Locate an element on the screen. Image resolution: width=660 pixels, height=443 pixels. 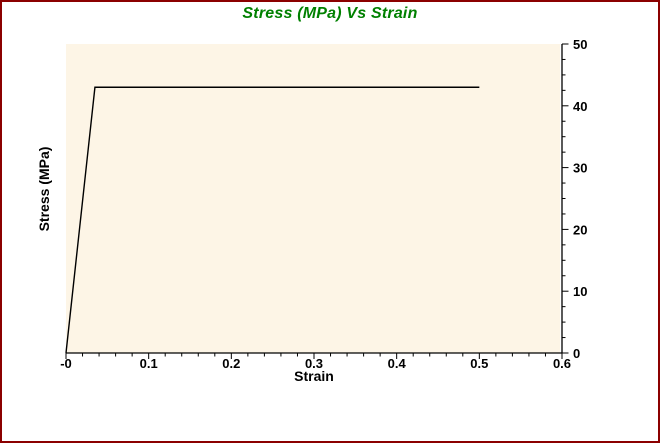
x-tick-label: 0.1 is located at coordinates (149, 363).